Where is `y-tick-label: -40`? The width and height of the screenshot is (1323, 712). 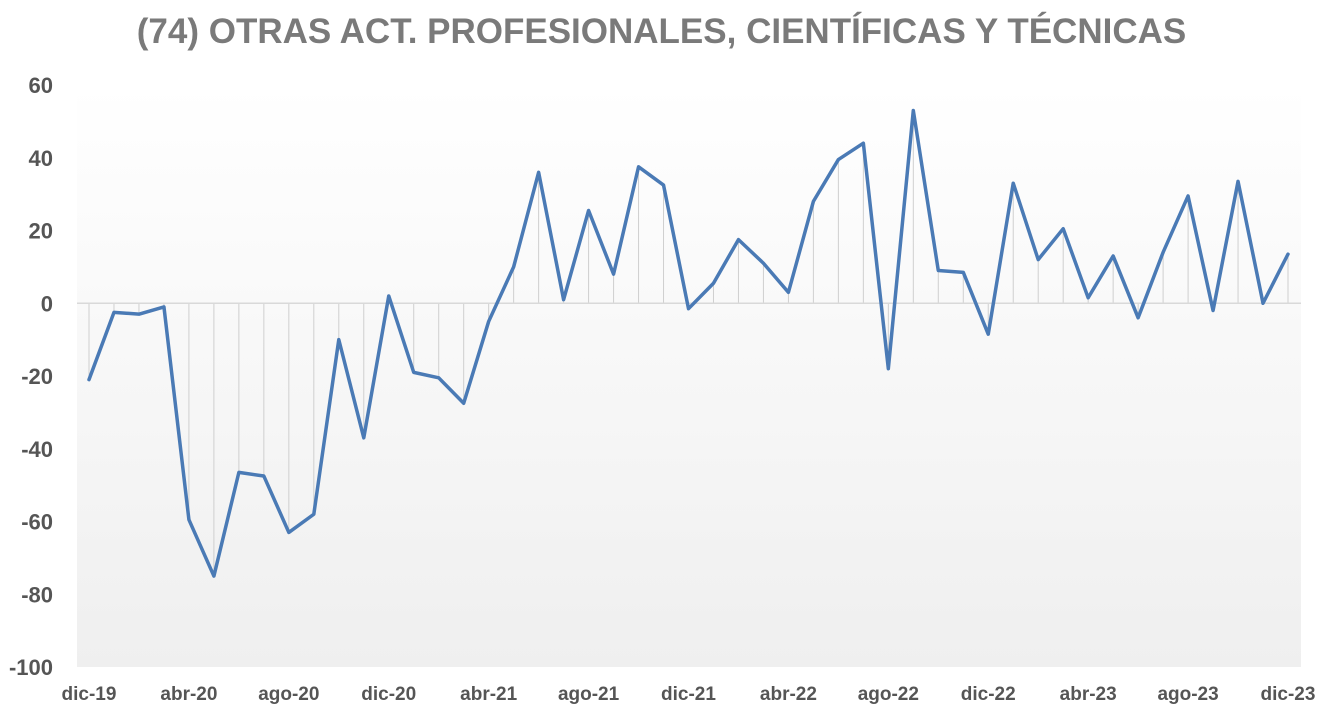
y-tick-label: -40 is located at coordinates (37, 449).